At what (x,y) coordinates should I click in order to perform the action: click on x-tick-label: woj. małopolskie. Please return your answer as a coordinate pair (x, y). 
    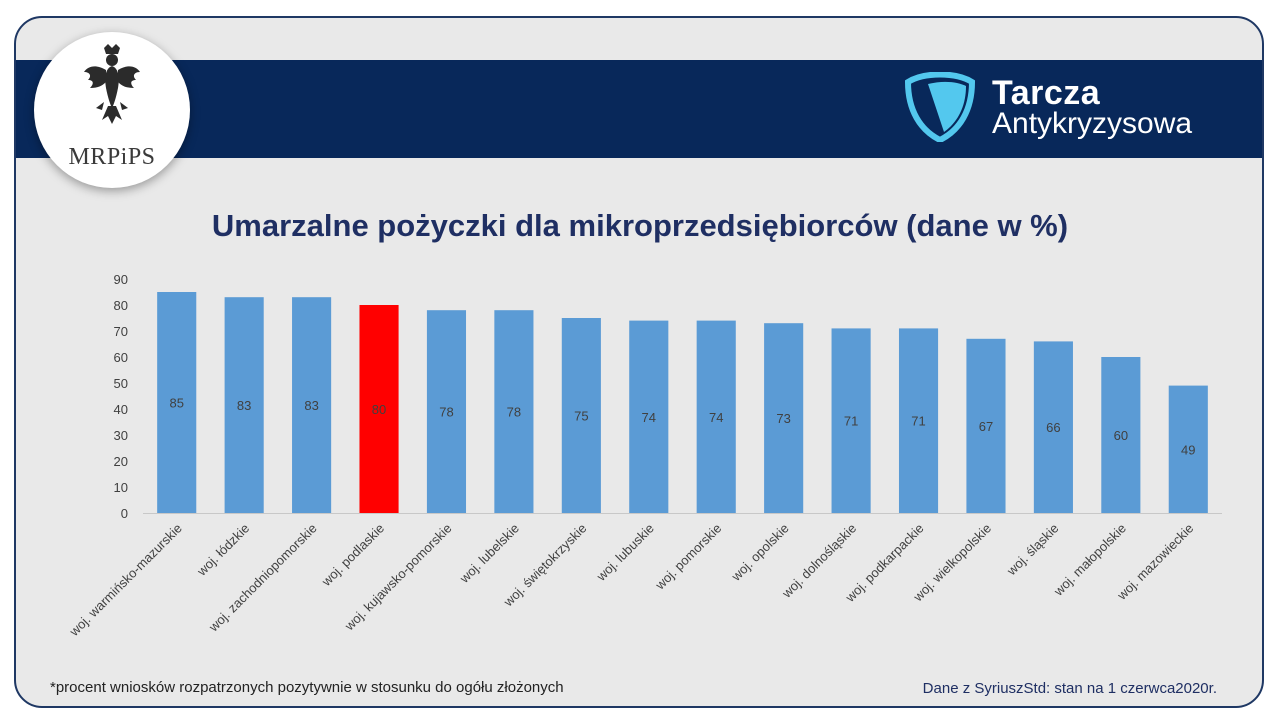
    Looking at the image, I should click on (1089, 560).